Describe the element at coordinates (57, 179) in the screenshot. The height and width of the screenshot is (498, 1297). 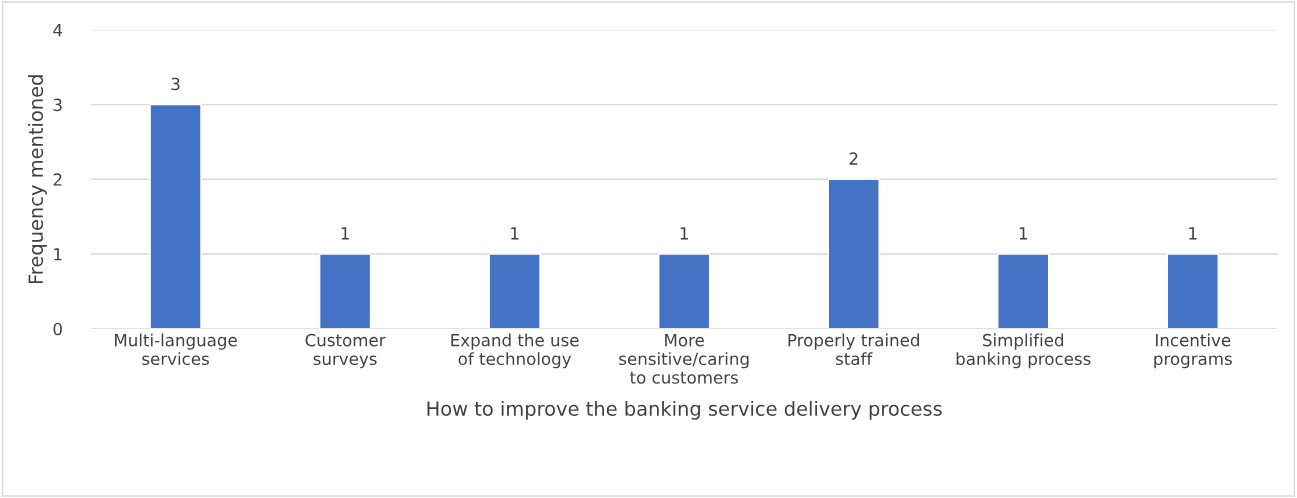
I see `y-tick-label: 2` at that location.